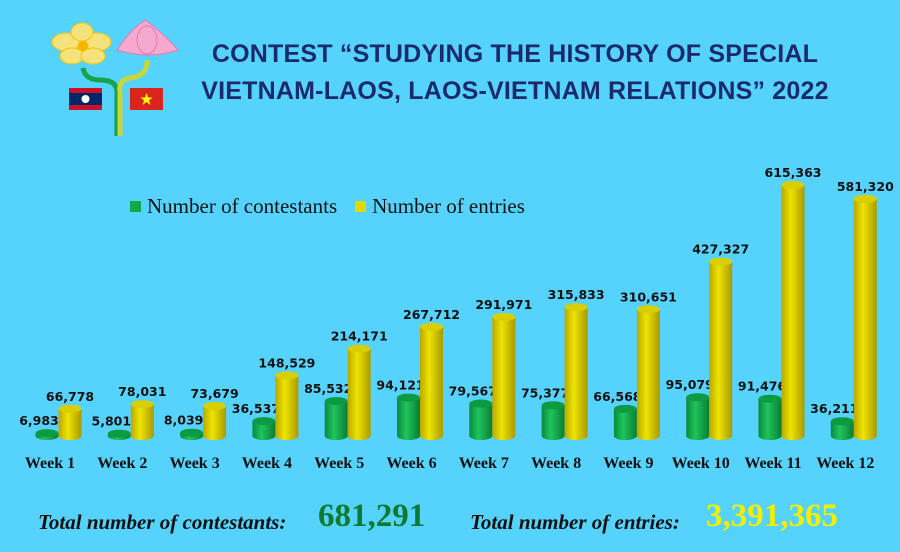 This screenshot has width=900, height=552. What do you see at coordinates (359, 336) in the screenshot?
I see `data-label-entries: 214,171` at bounding box center [359, 336].